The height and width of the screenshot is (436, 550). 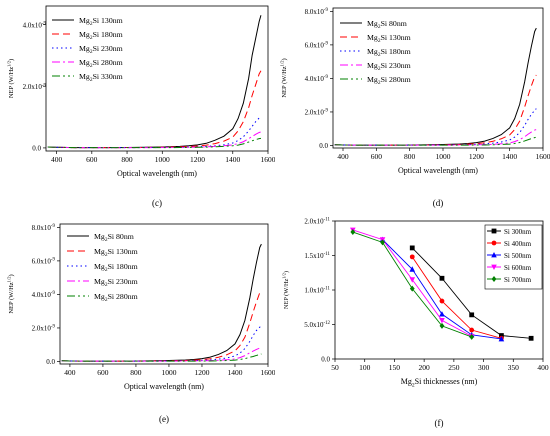 What do you see at coordinates (317, 256) in the screenshot?
I see `y-tick-label-f: 1.5x10⁻¹¹` at bounding box center [317, 256].